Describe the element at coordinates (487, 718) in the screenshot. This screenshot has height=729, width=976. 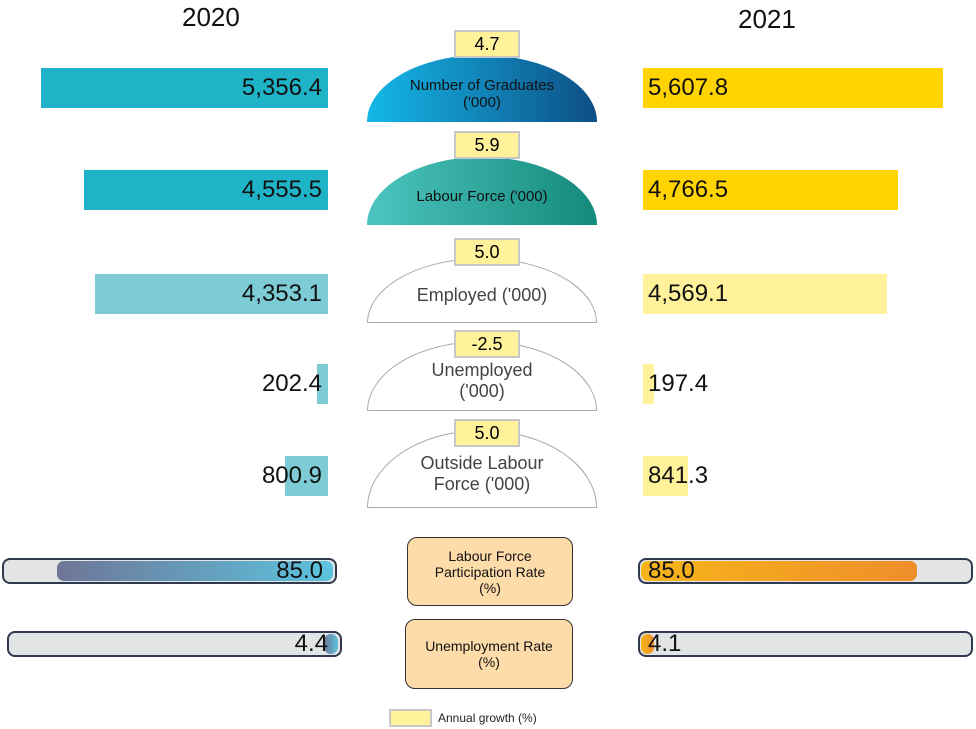
I see `legend-label: Annual growth (%)` at that location.